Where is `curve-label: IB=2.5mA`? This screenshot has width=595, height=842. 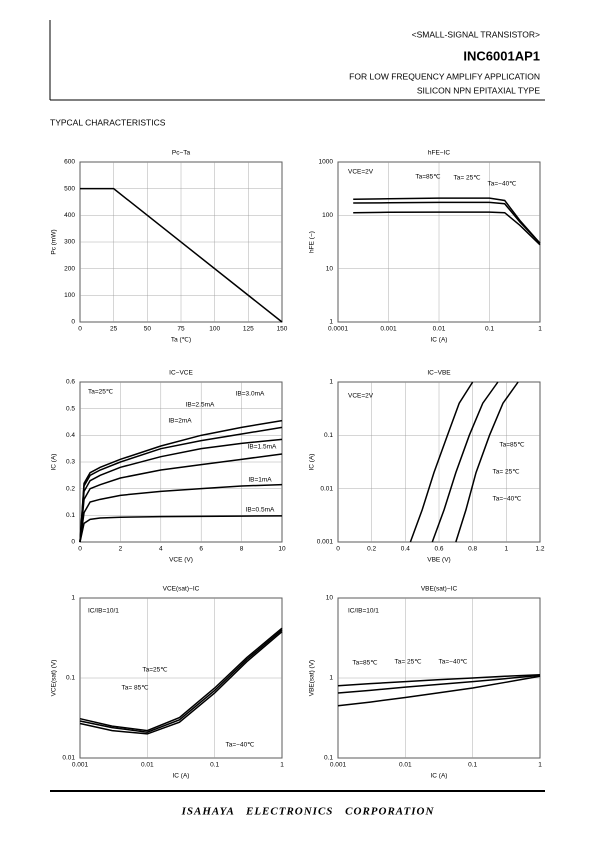
curve-label: IB=2.5mA is located at coordinates (200, 405).